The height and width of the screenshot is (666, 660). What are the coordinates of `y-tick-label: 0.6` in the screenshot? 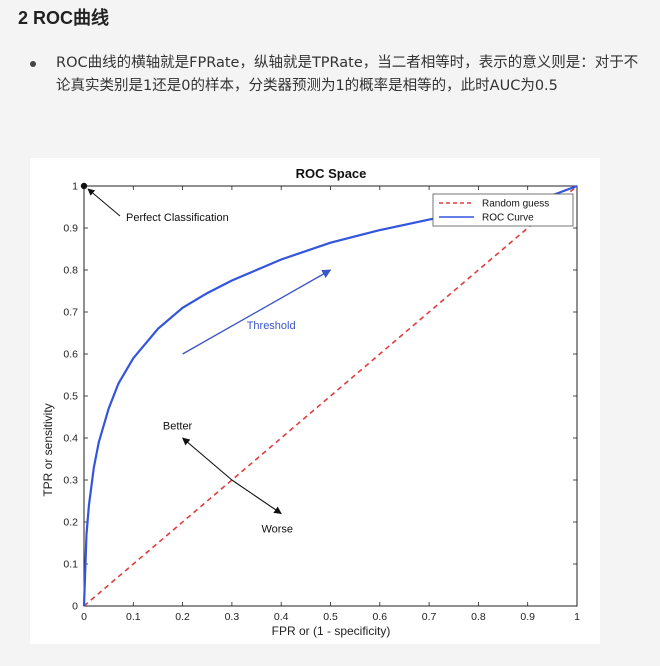 It's located at (70, 355).